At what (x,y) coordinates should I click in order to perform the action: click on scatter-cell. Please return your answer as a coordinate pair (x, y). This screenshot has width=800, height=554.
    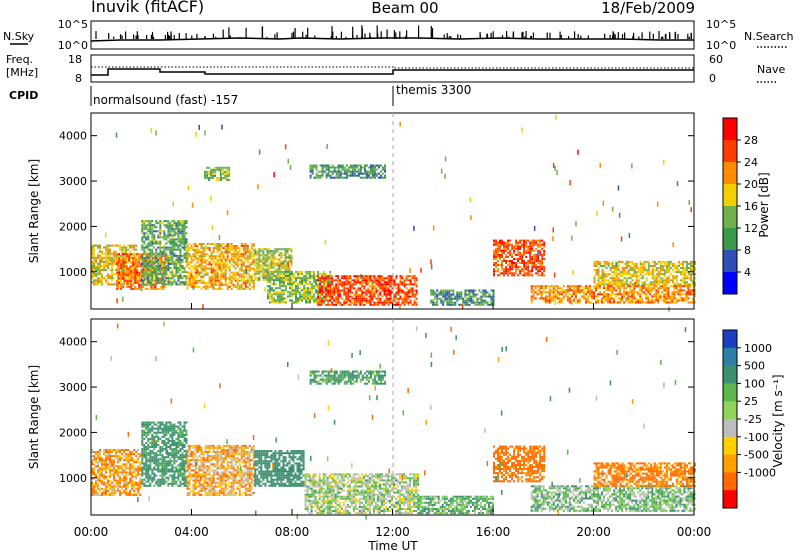
    Looking at the image, I should click on (553, 165).